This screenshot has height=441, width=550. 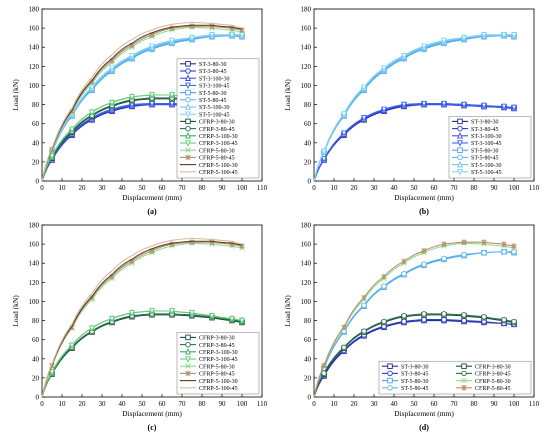 What do you see at coordinates (34, 226) in the screenshot?
I see `y-tick-label: 180` at bounding box center [34, 226].